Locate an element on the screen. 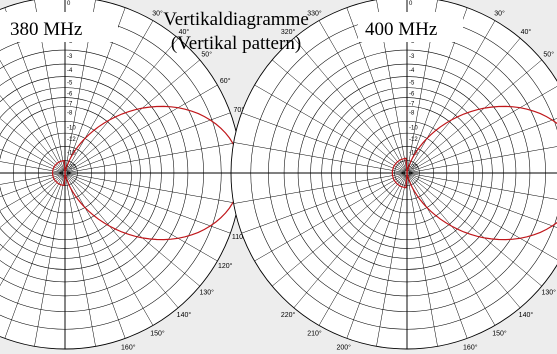 This screenshot has width=557, height=354. angle-tick-label: 110° is located at coordinates (239, 237).